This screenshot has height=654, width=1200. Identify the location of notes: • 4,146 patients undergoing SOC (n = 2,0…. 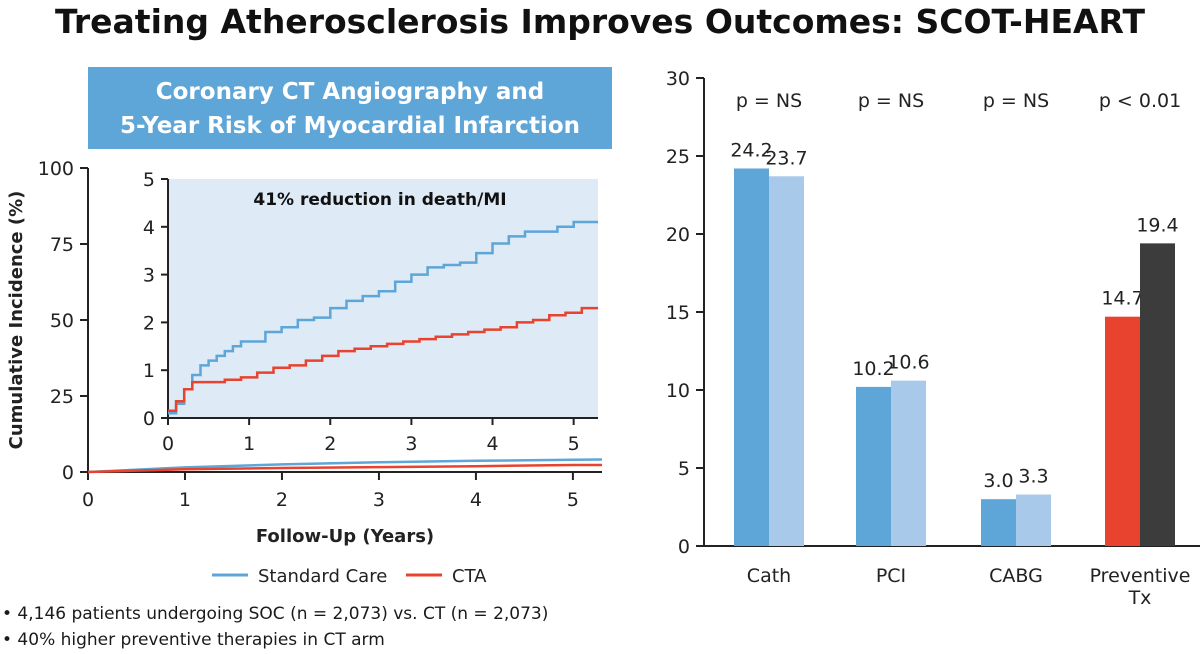
(275, 627).